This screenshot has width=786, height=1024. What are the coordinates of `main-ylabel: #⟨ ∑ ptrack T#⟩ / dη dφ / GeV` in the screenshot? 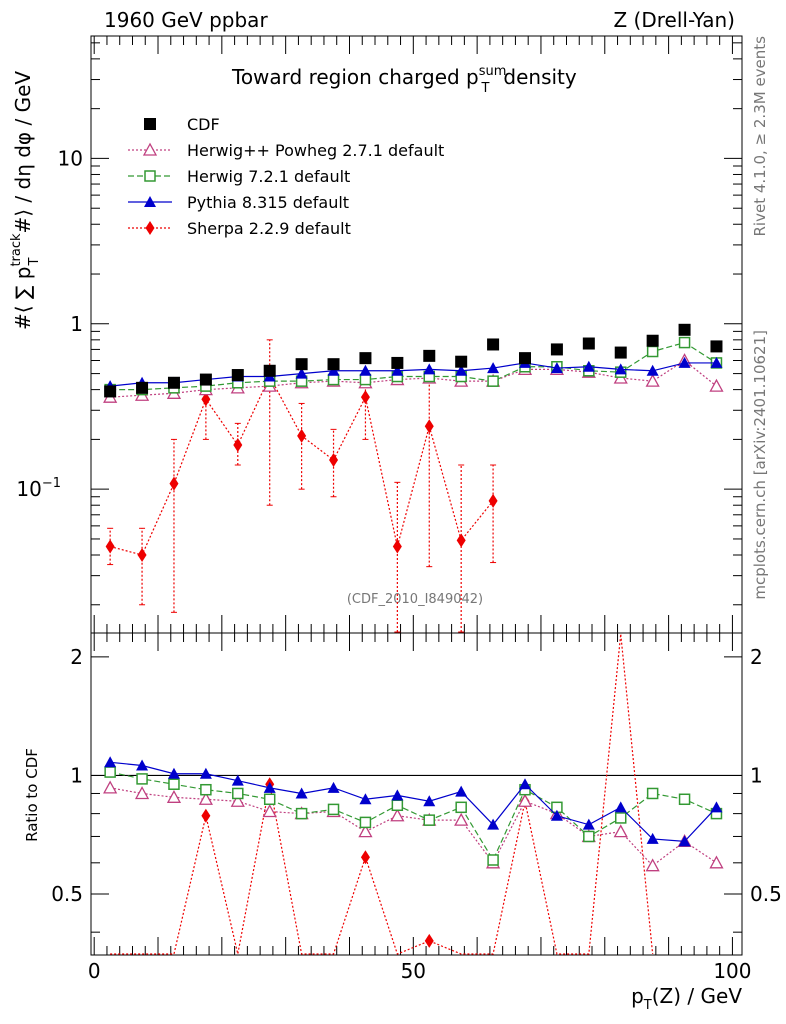 It's located at (25, 200).